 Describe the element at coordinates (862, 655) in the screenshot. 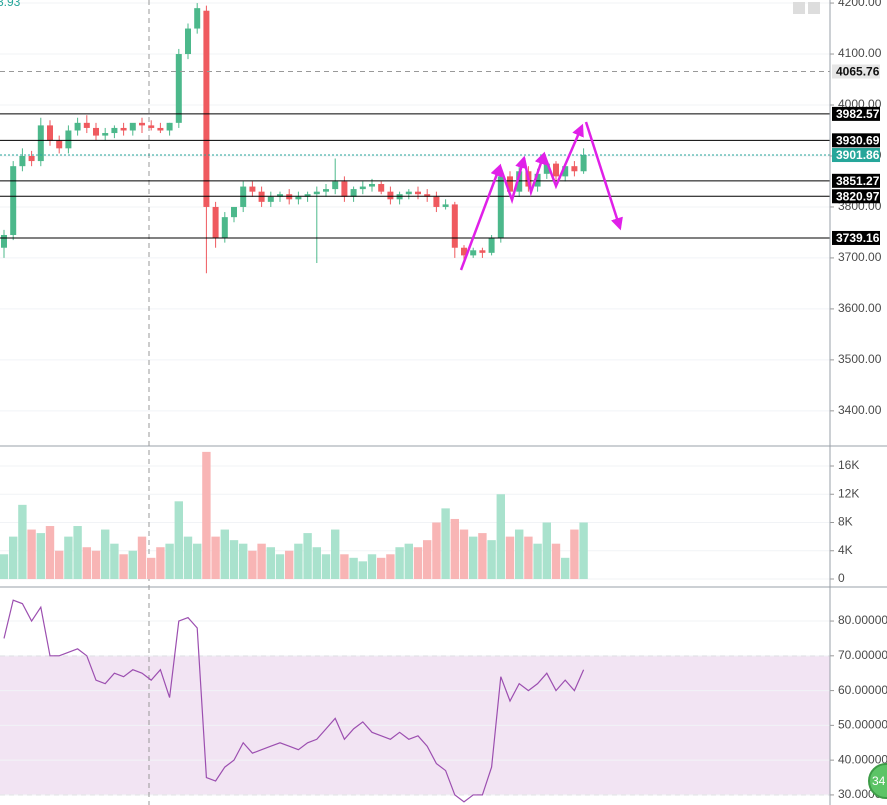

I see `y-tick-label: 70.00000` at that location.